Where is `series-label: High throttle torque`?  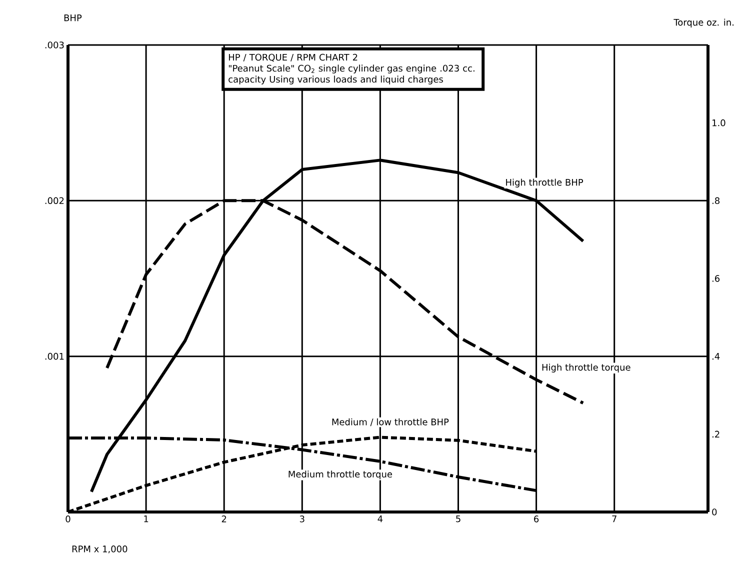 series-label: High throttle torque is located at coordinates (586, 368).